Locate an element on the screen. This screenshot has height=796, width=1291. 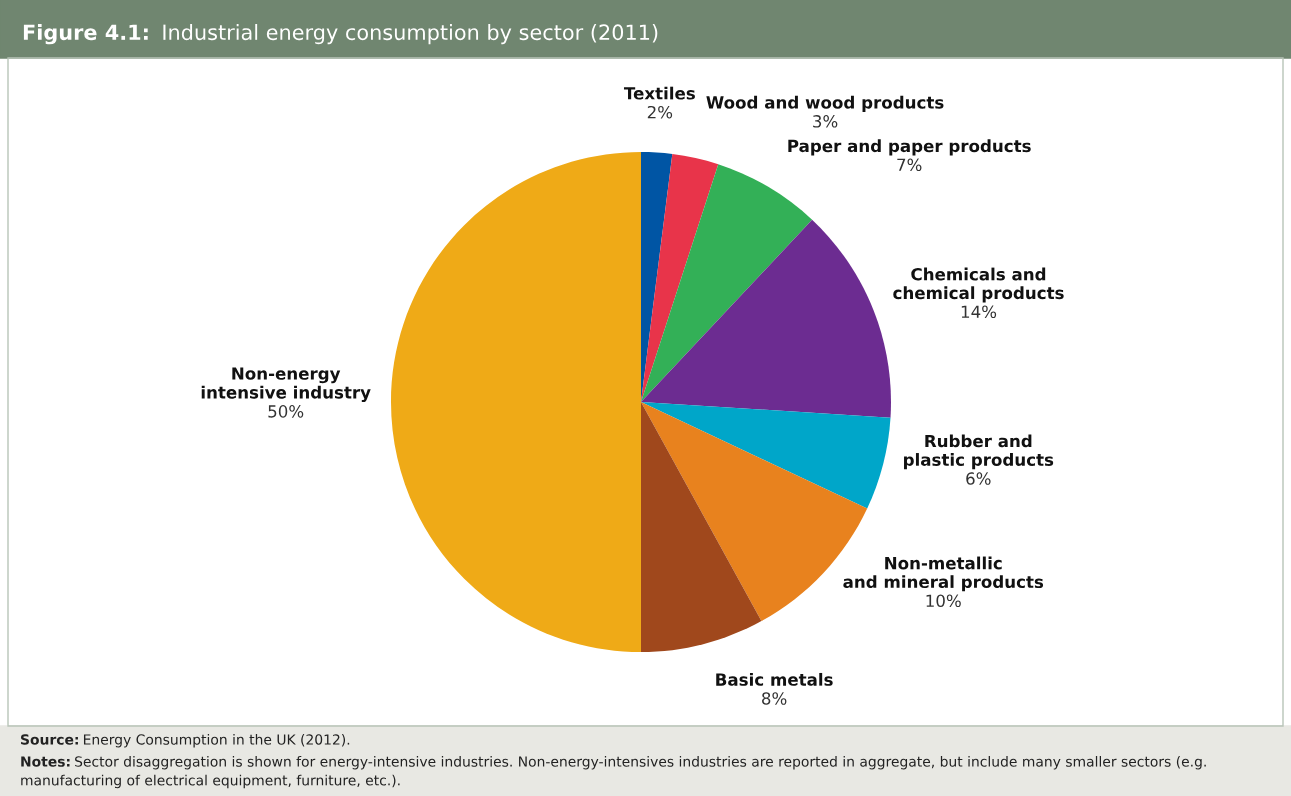
slice-label: Basic metals is located at coordinates (774, 679).